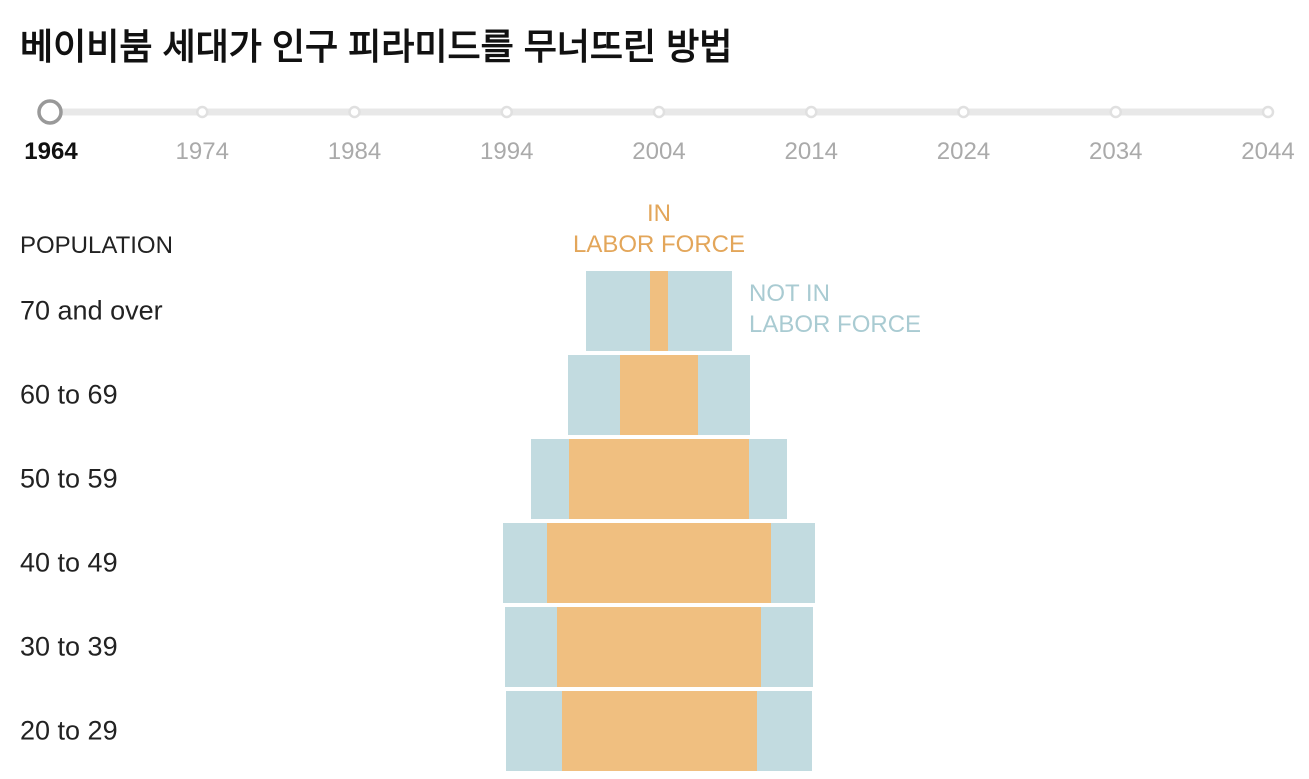 The height and width of the screenshot is (779, 1309). Describe the element at coordinates (659, 229) in the screenshot. I see `legend-in-labor: IN LABOR FORCE` at that location.